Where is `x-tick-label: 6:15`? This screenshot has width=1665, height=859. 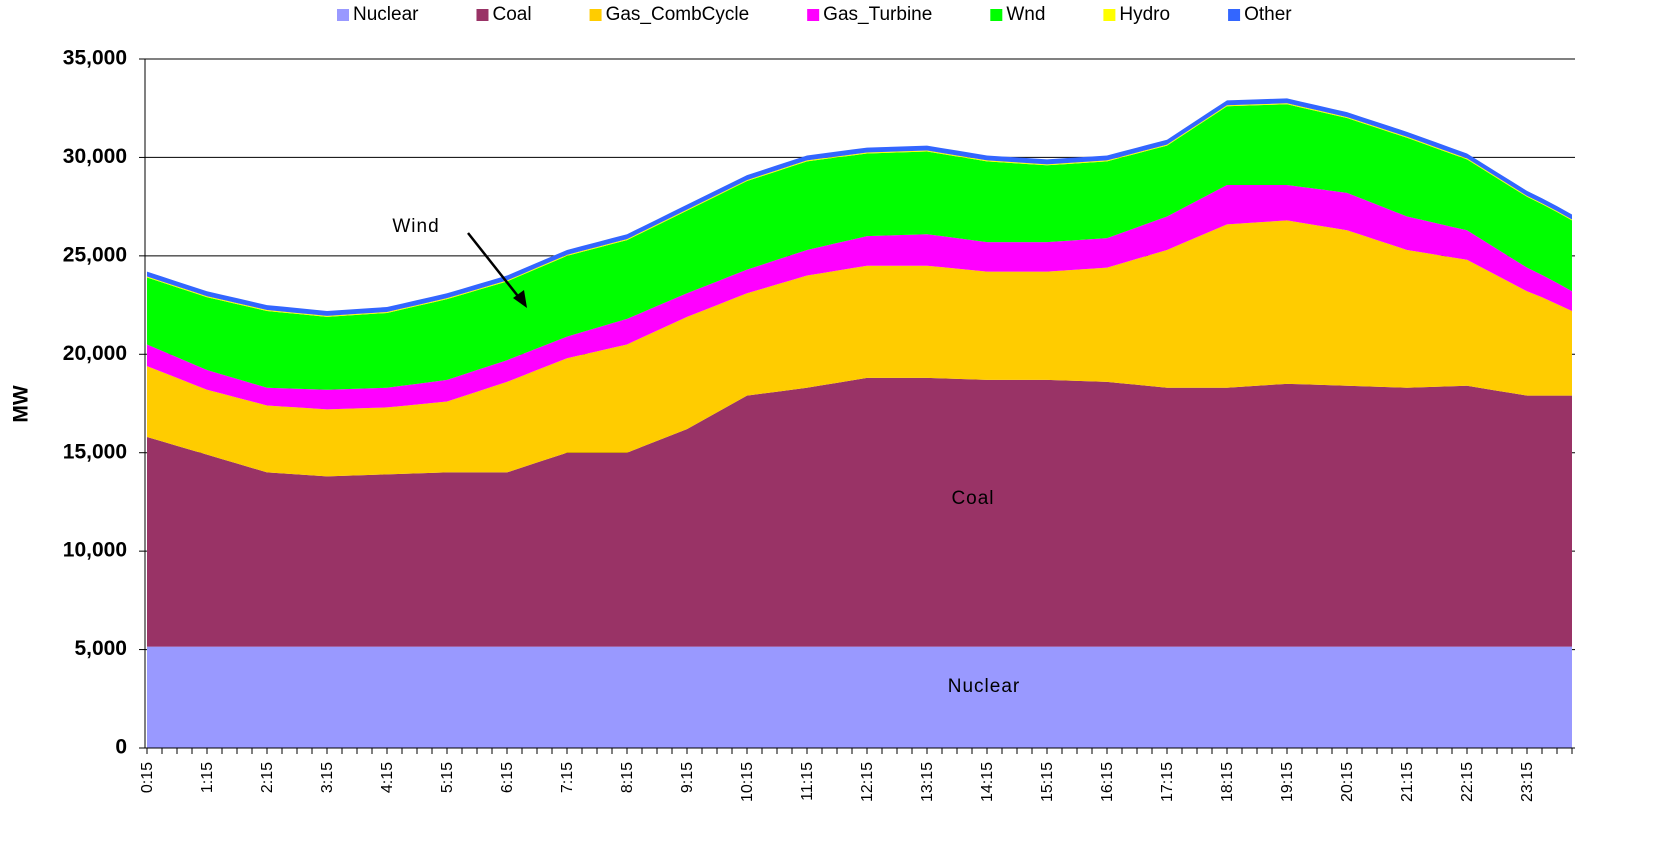
x-tick-label: 6:15 is located at coordinates (507, 777).